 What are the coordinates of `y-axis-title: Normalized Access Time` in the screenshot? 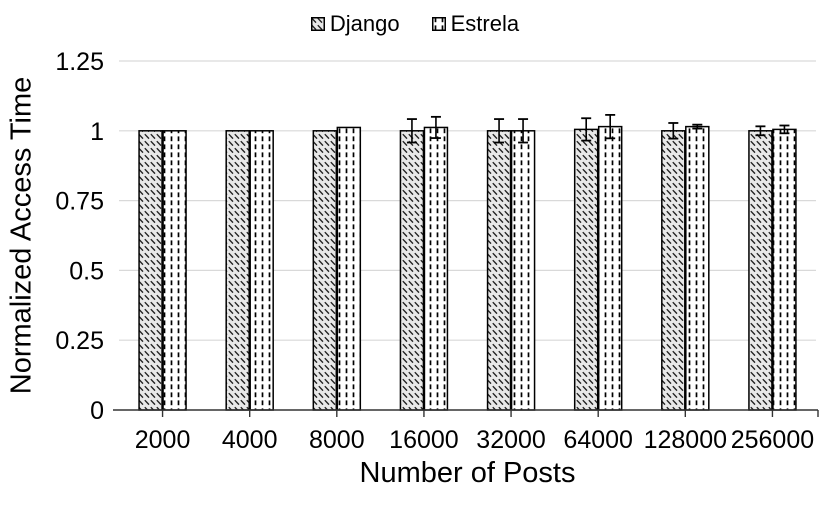 It's located at (21, 235).